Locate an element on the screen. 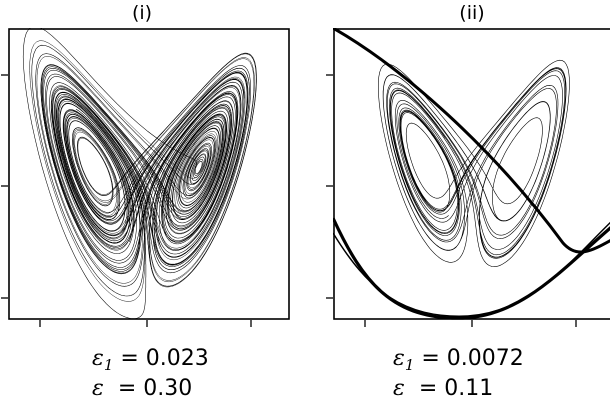  panel-i-eps1-subscript: 1 is located at coordinates (108, 365).